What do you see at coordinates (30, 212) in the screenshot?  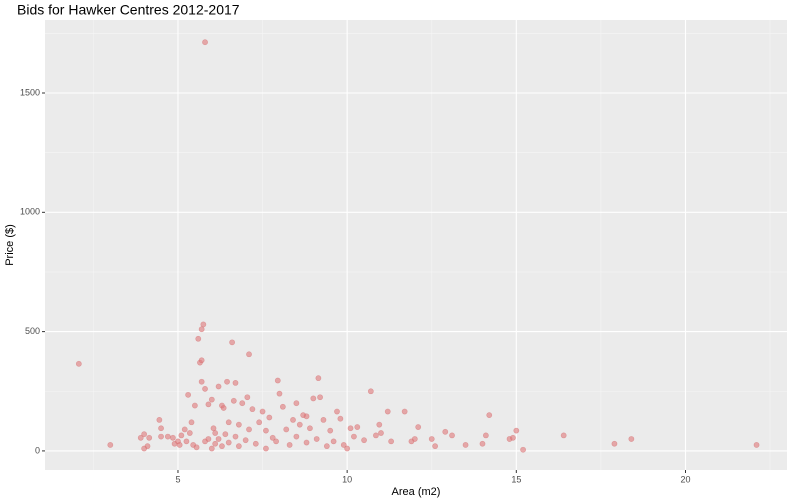 I see `y-tick-label: 1000` at bounding box center [30, 212].